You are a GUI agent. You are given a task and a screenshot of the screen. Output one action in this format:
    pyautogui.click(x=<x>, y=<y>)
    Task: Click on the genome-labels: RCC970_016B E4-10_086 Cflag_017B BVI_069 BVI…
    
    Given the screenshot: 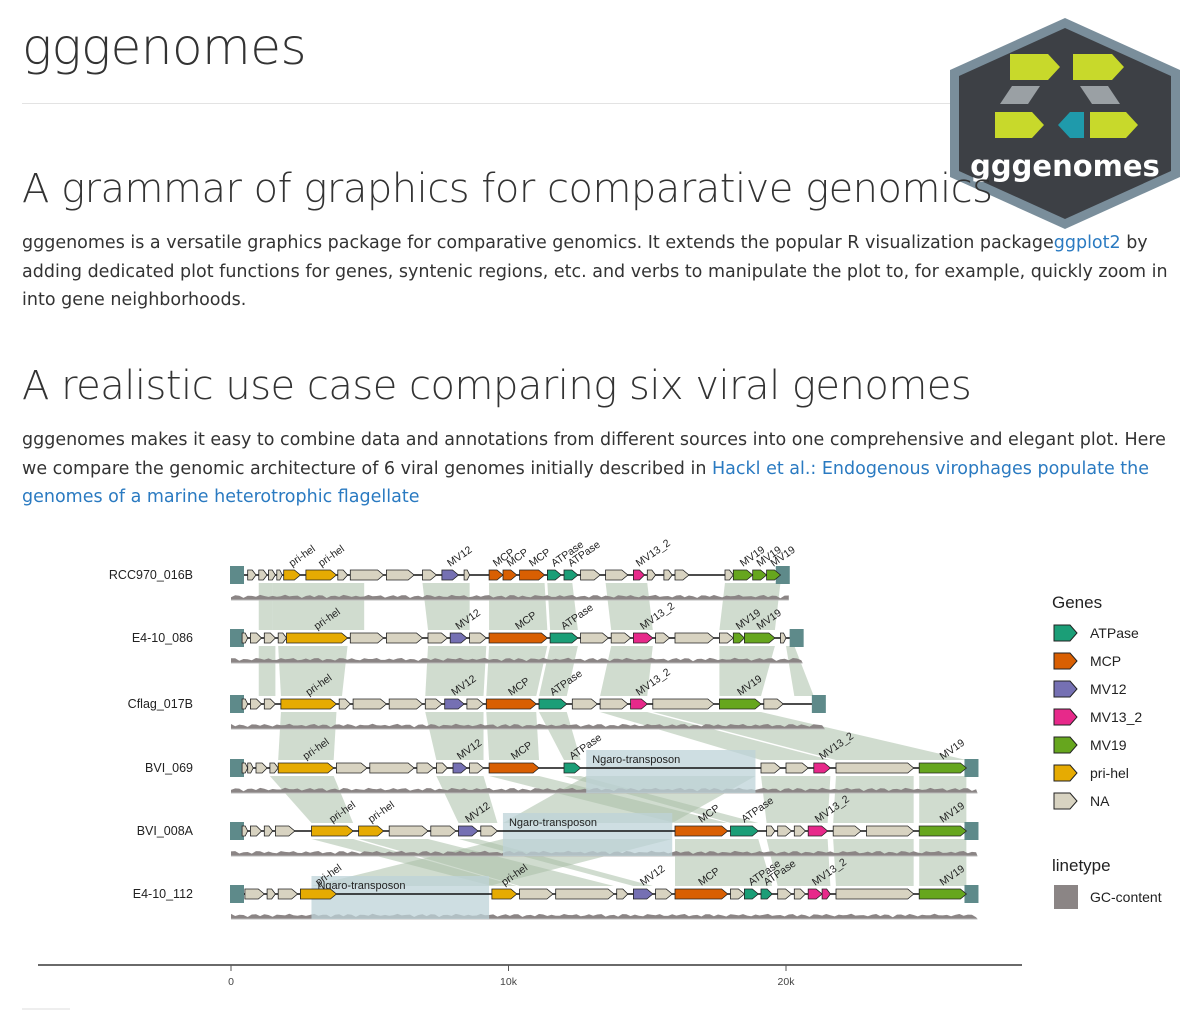 What is the action you would take?
    pyautogui.click(x=151, y=734)
    